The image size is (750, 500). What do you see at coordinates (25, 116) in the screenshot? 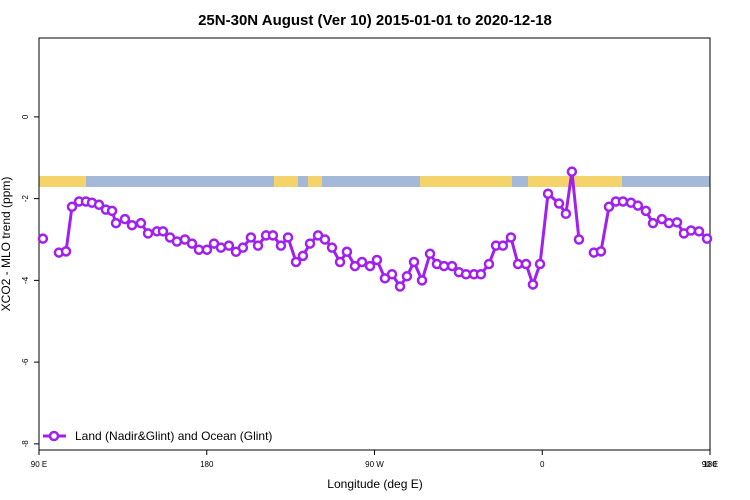
I see `y-tick-label: 0` at bounding box center [25, 116].